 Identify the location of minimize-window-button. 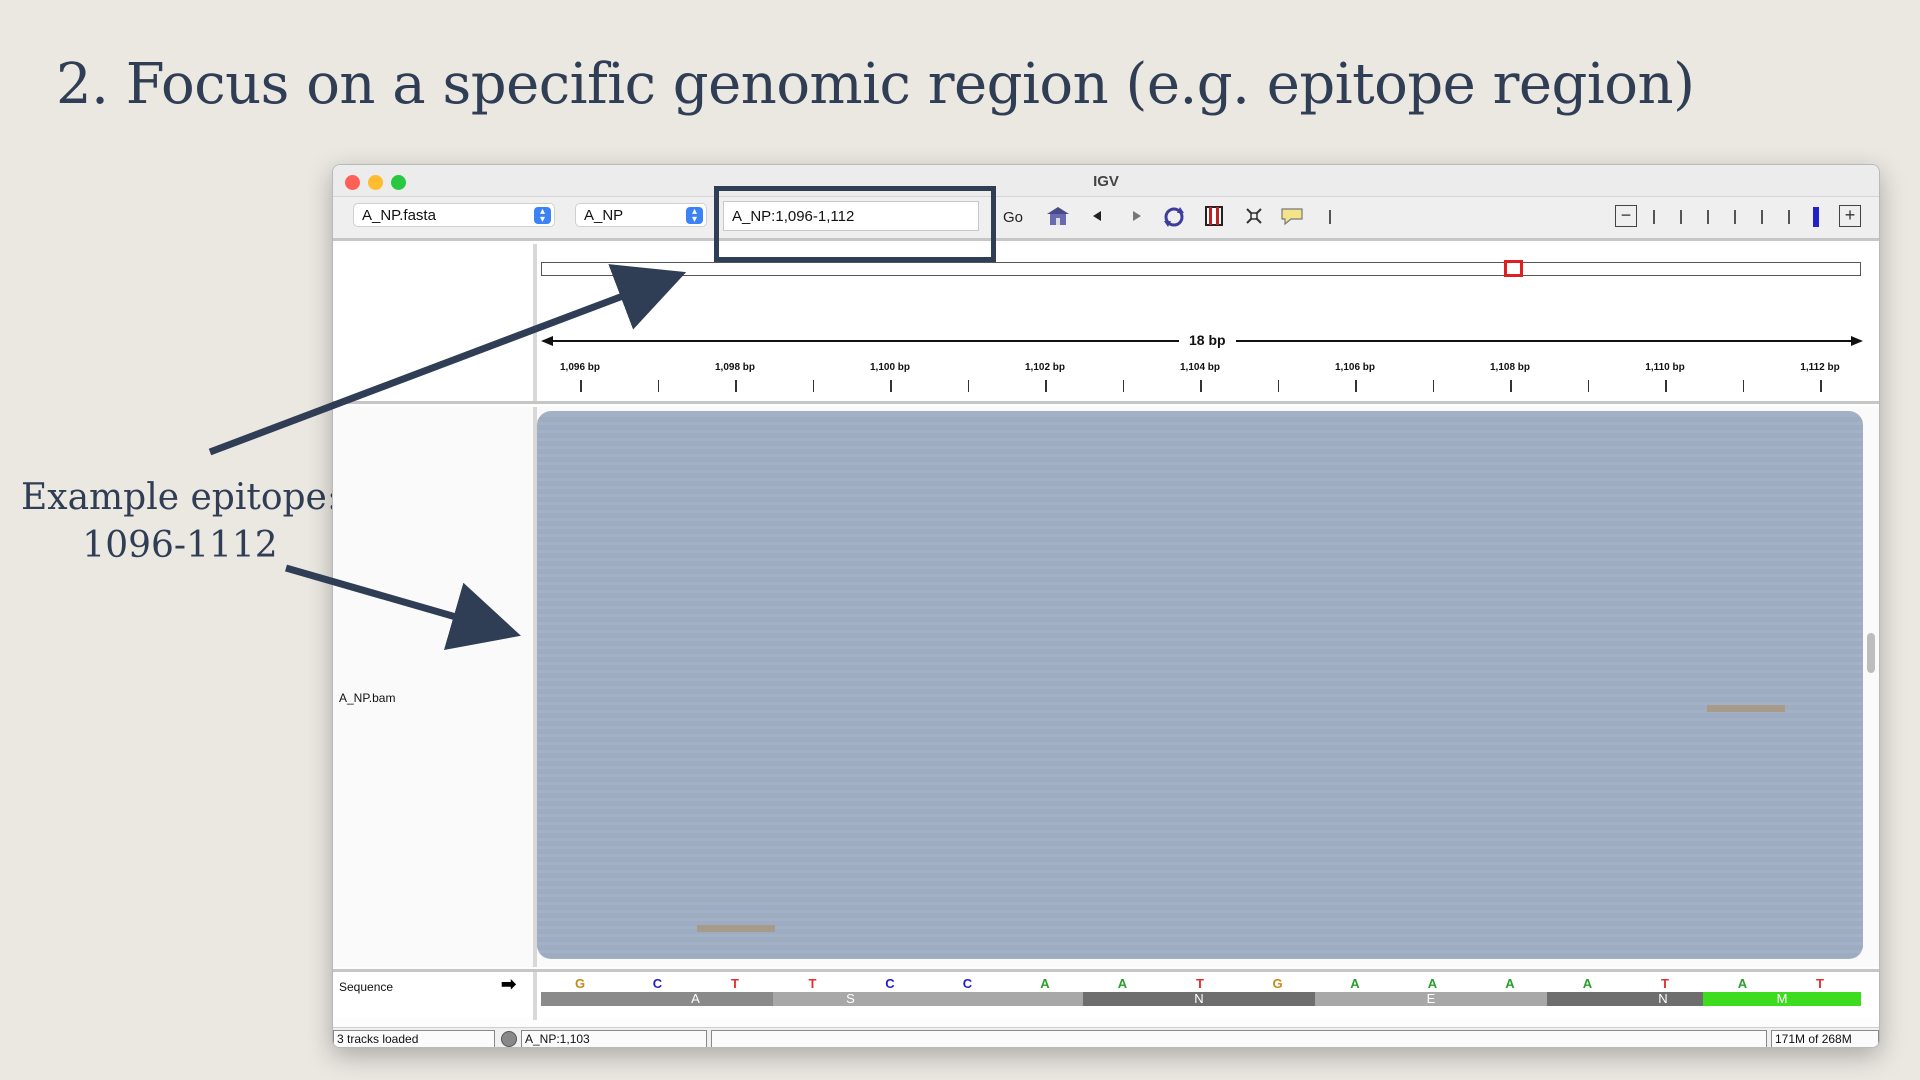
(375, 182).